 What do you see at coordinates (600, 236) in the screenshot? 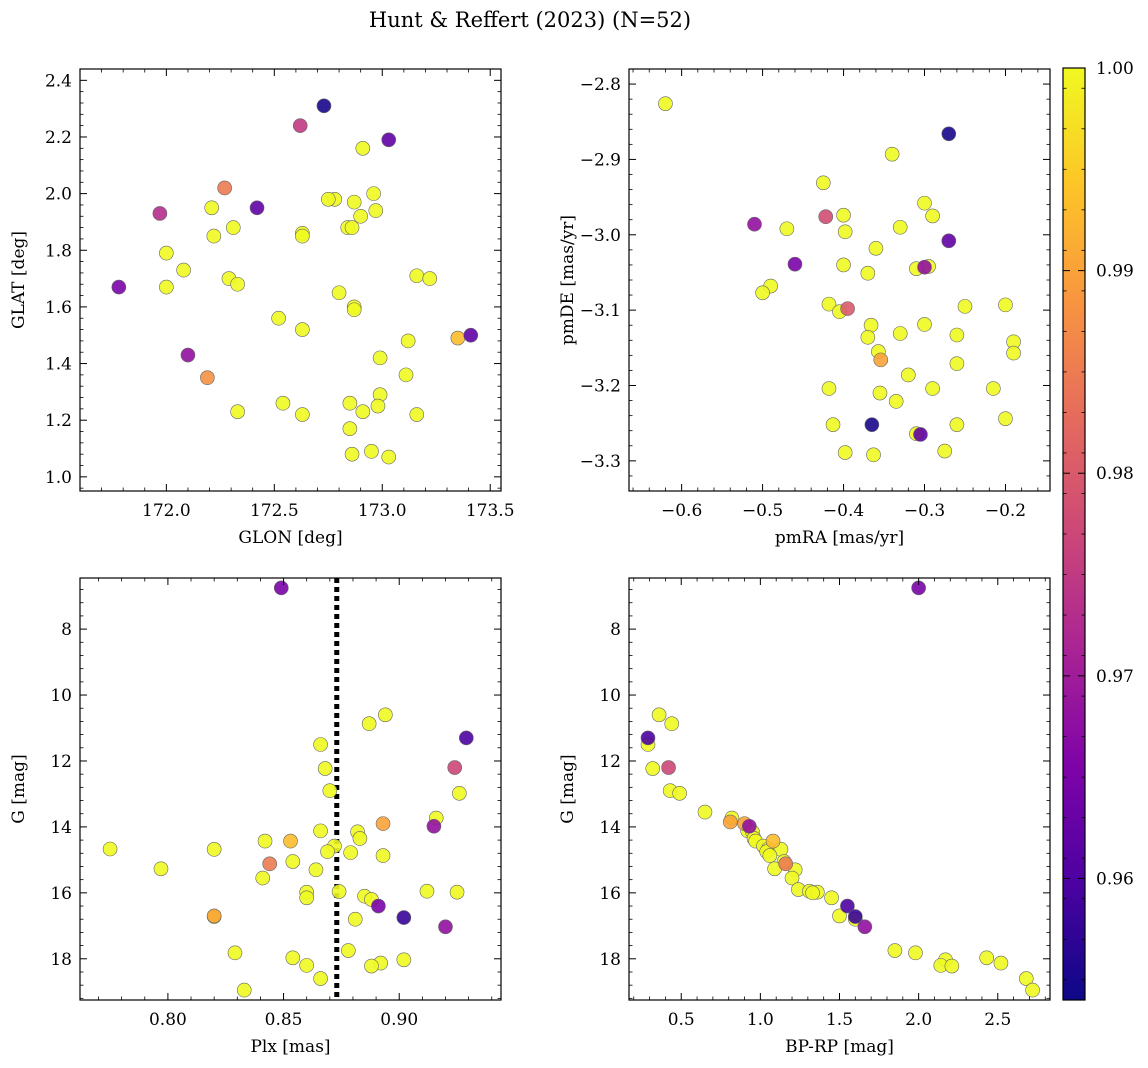
I see `y-tick-label: −3.0` at bounding box center [600, 236].